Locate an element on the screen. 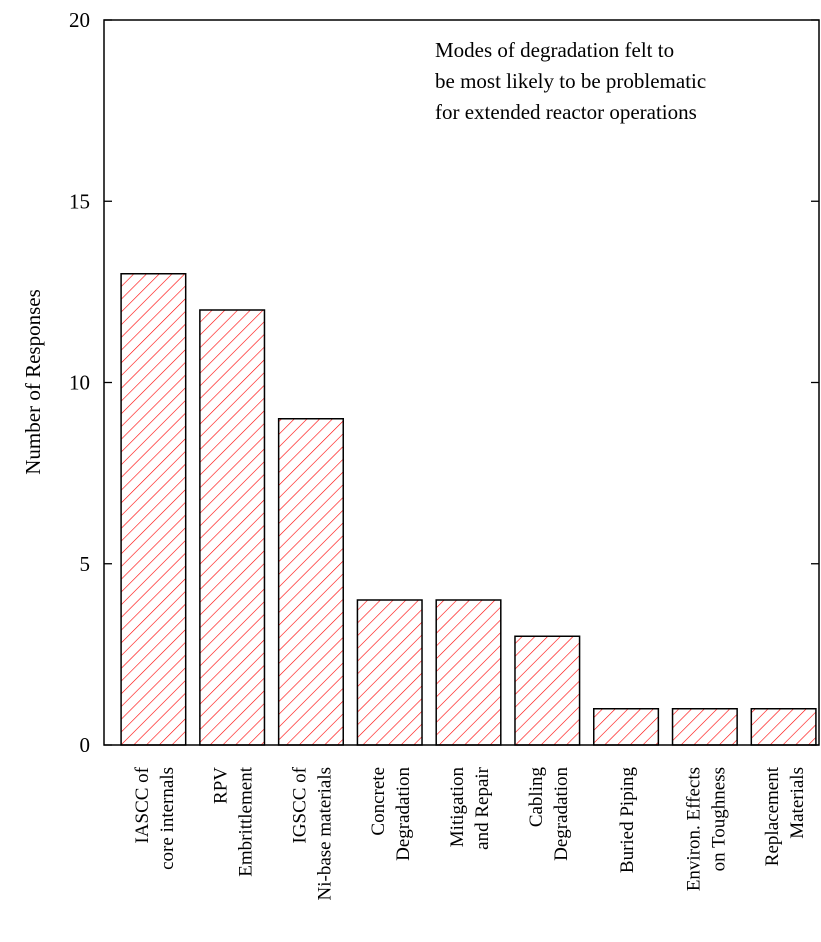  y-tick-label: 10 is located at coordinates (79, 383).